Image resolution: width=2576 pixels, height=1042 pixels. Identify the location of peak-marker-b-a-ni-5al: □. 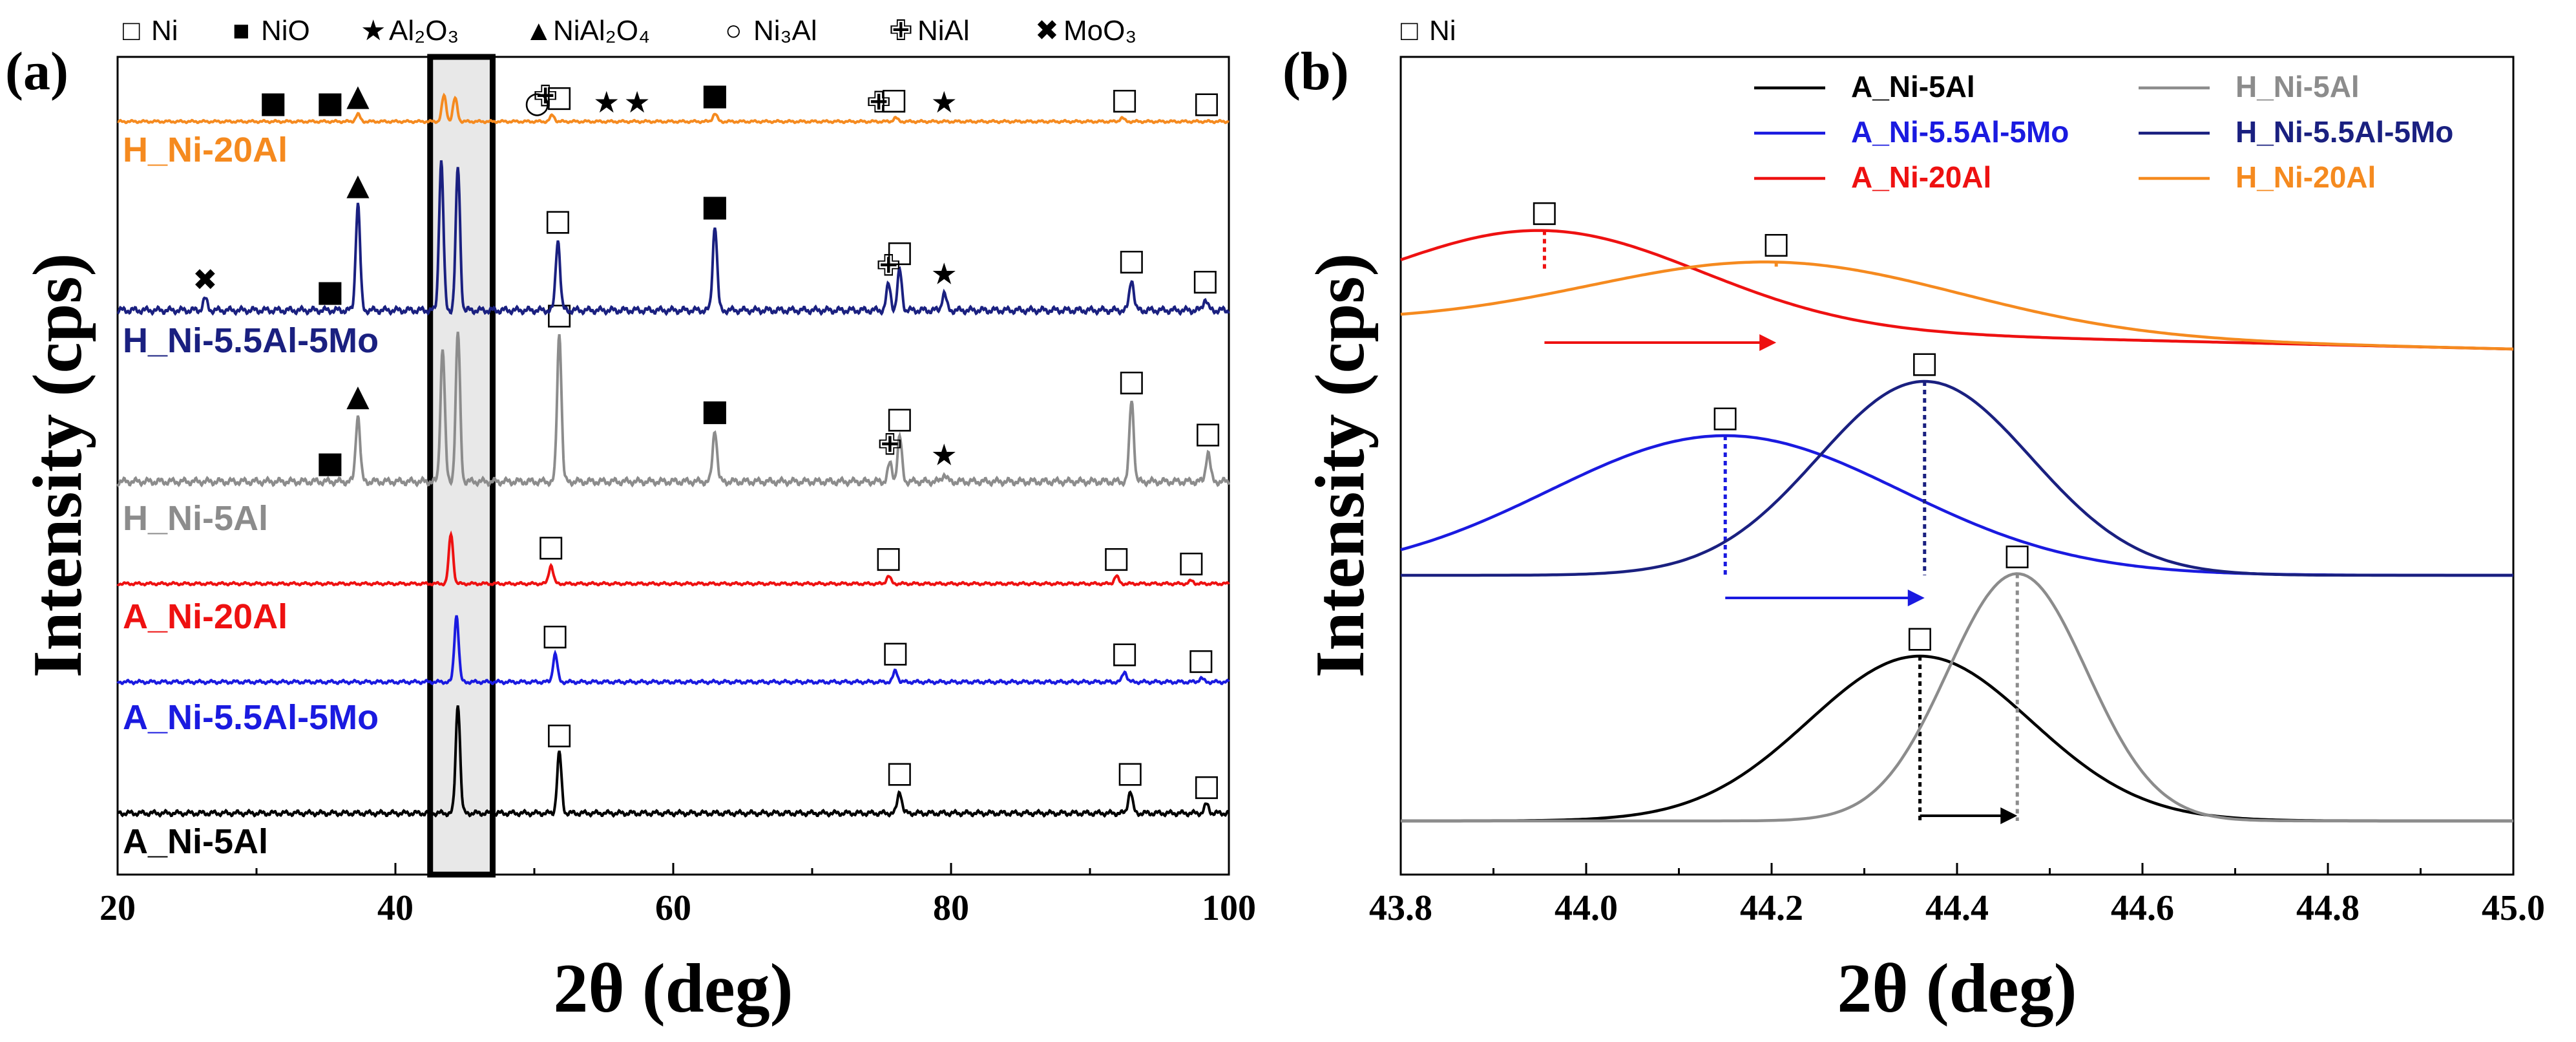
(1920, 636).